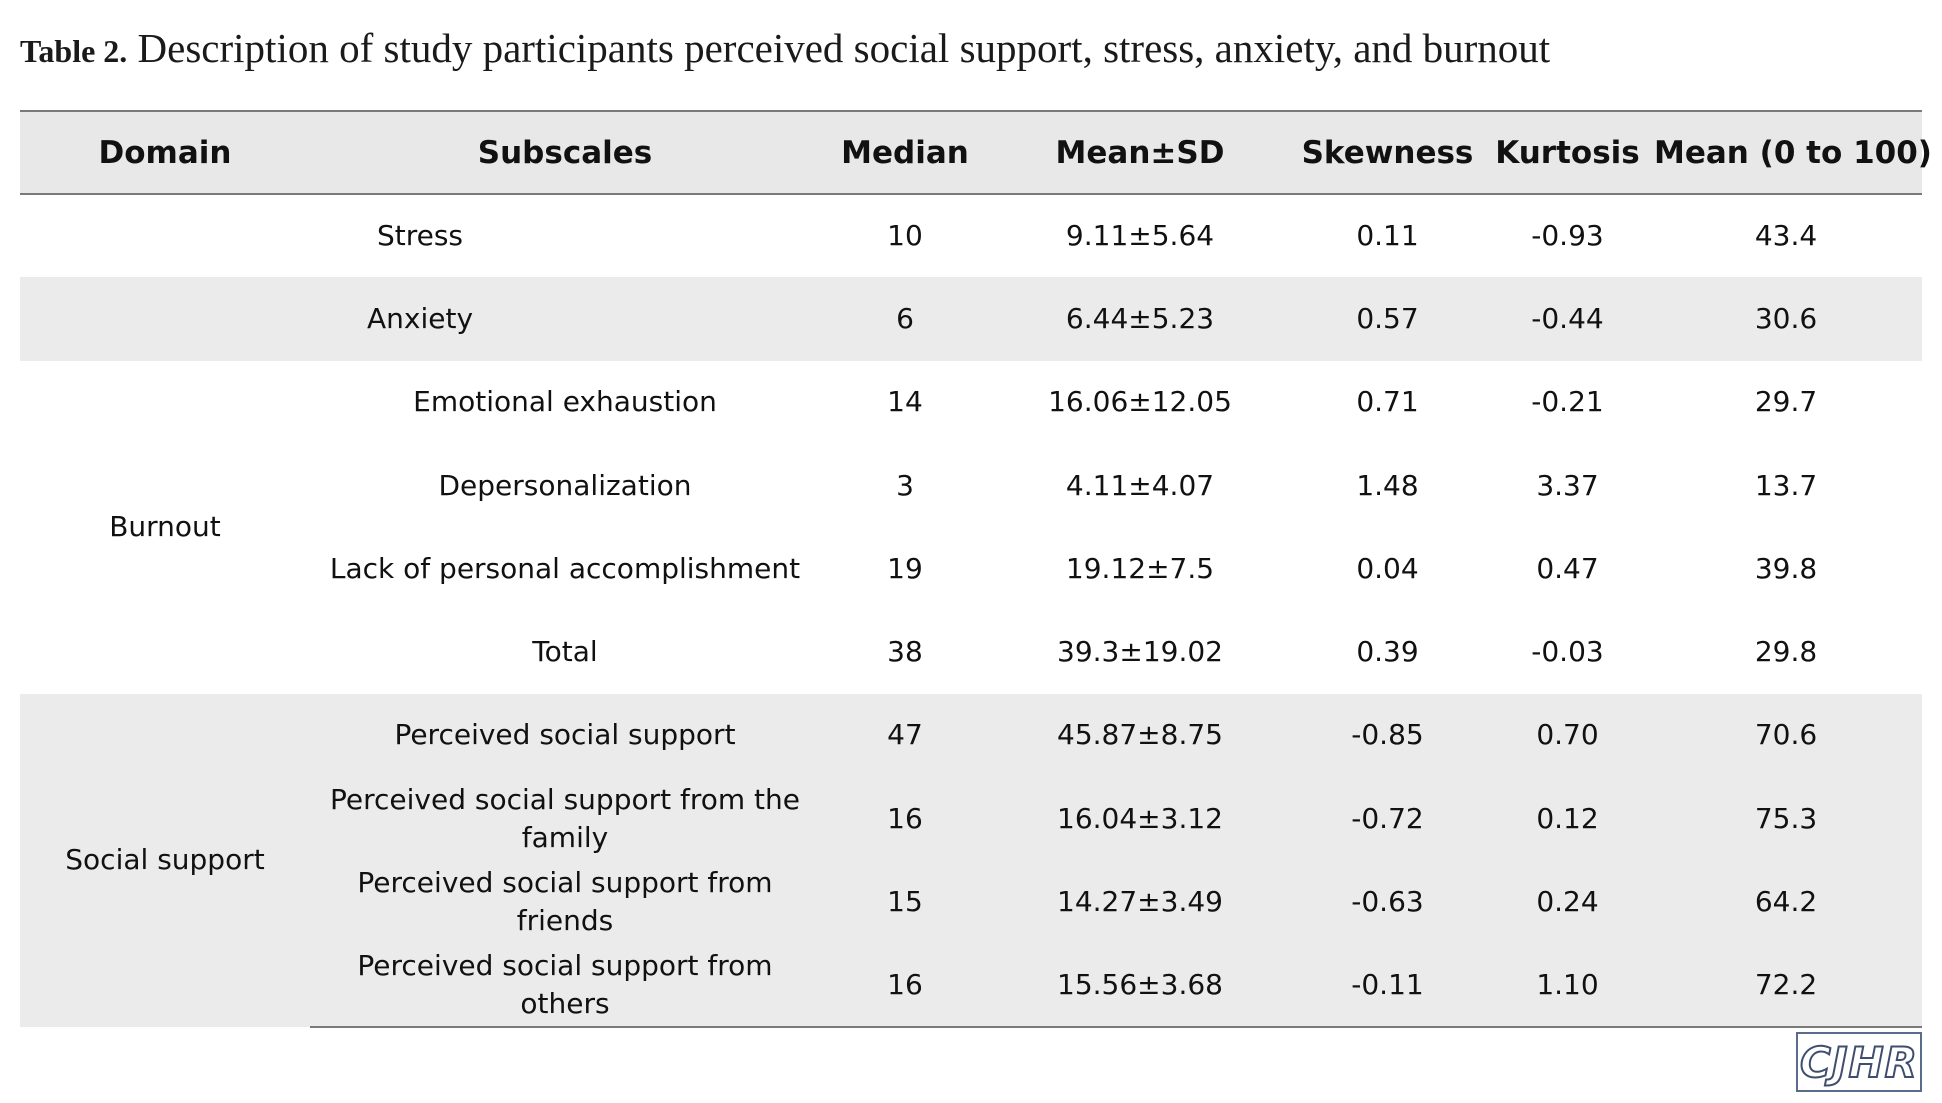 The image size is (1942, 1103). I want to click on mean-sd-cell: 4.11±4.07, so click(1140, 485).